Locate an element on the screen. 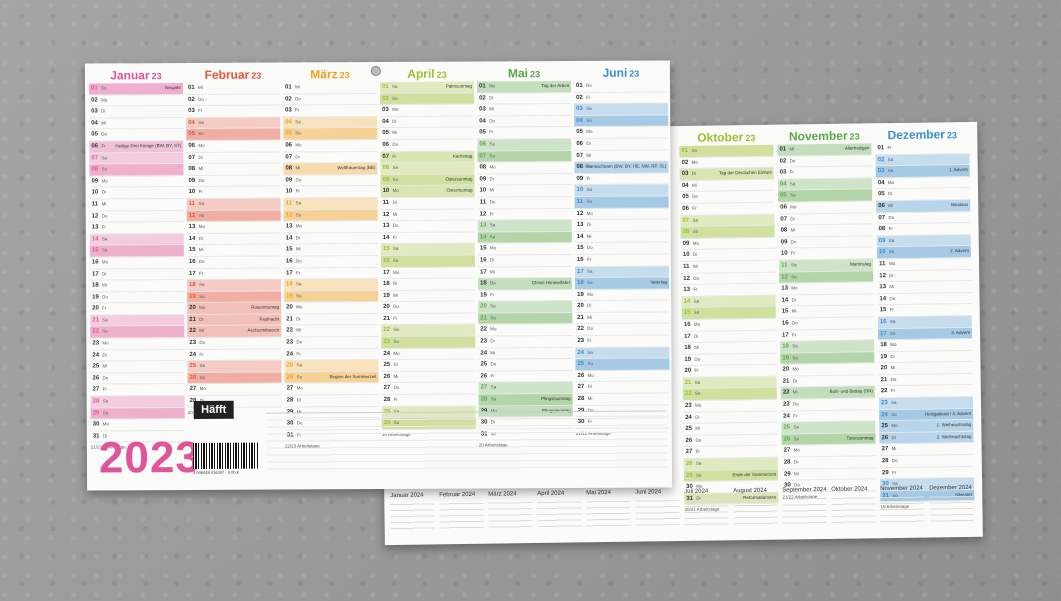 The height and width of the screenshot is (601, 1061). day-row: 09 Di is located at coordinates (524, 179).